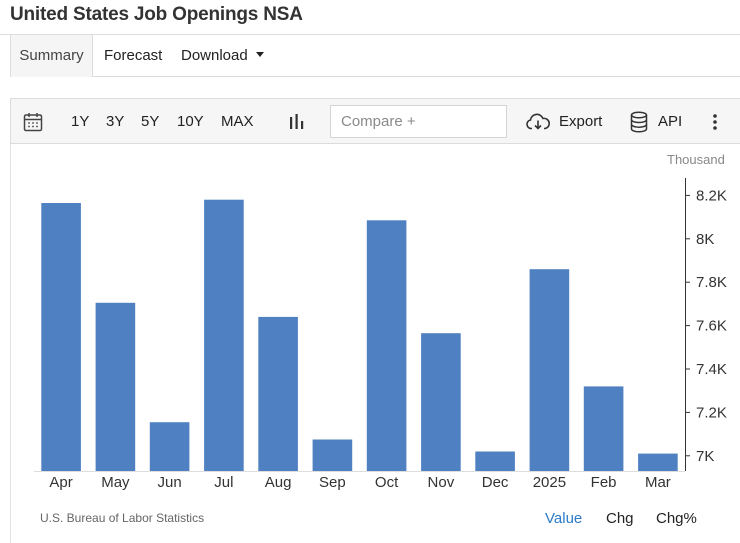  I want to click on bar-nov, so click(441, 402).